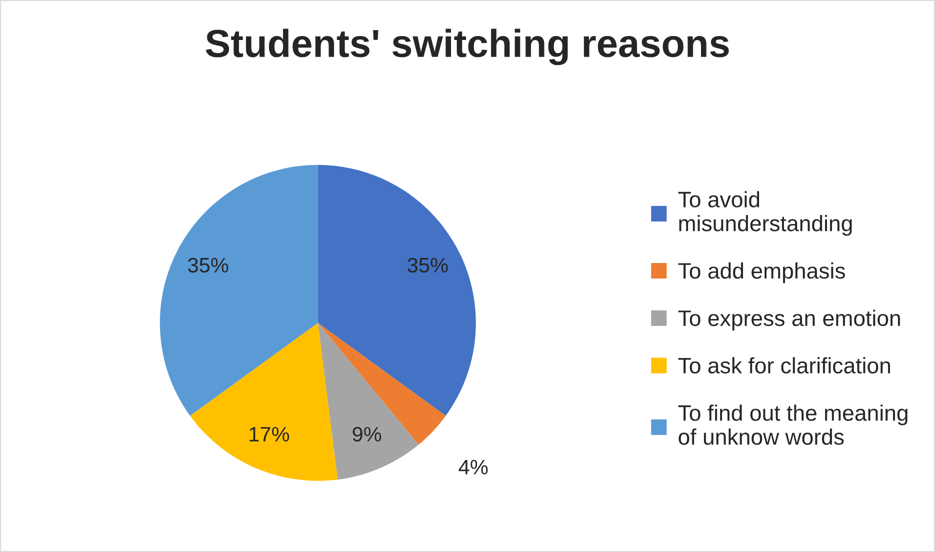 The height and width of the screenshot is (552, 935). I want to click on data-label: 4%, so click(473, 467).